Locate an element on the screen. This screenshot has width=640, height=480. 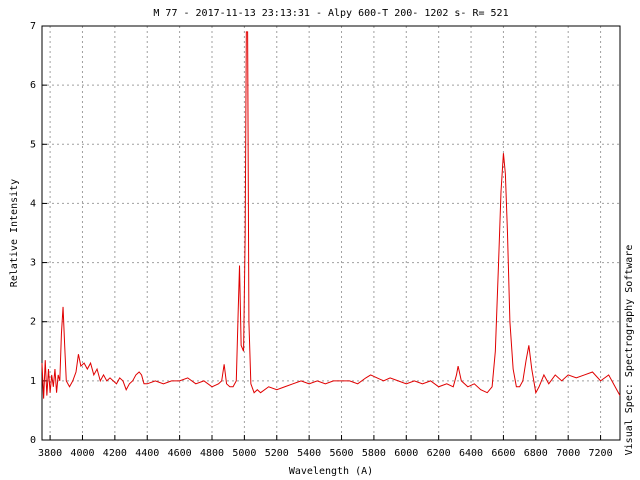
x-tick-label: 5200 is located at coordinates (277, 453).